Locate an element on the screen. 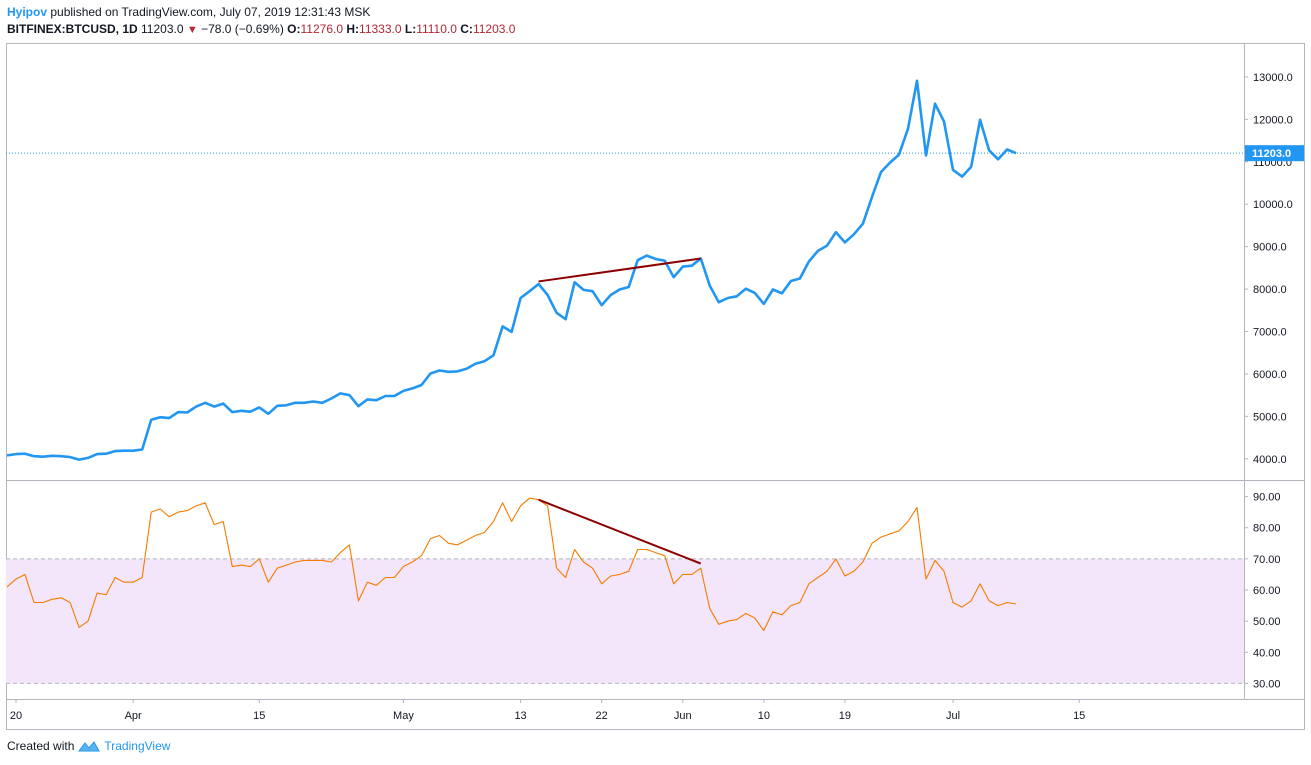 The height and width of the screenshot is (765, 1311). price-tick-label: 10000.0 is located at coordinates (1273, 205).